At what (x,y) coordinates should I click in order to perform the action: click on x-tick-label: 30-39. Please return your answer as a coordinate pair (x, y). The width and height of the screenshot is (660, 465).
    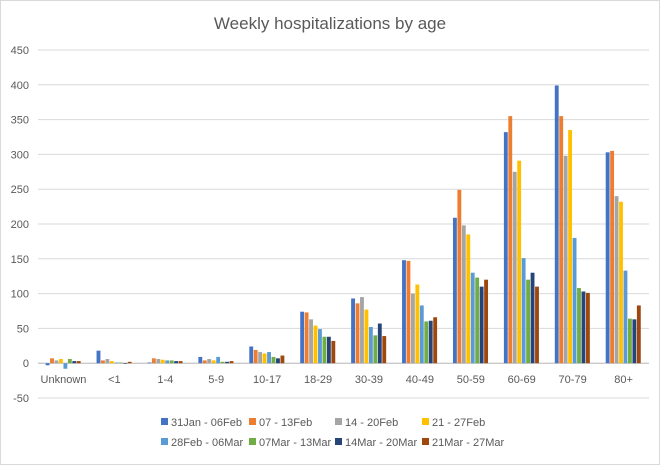
    Looking at the image, I should click on (369, 380).